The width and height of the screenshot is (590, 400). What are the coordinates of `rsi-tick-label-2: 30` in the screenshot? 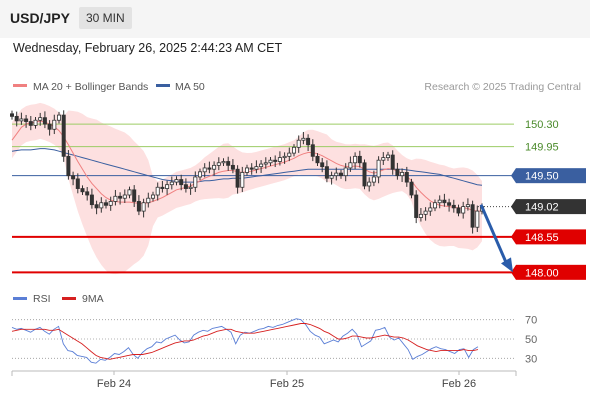 It's located at (531, 359).